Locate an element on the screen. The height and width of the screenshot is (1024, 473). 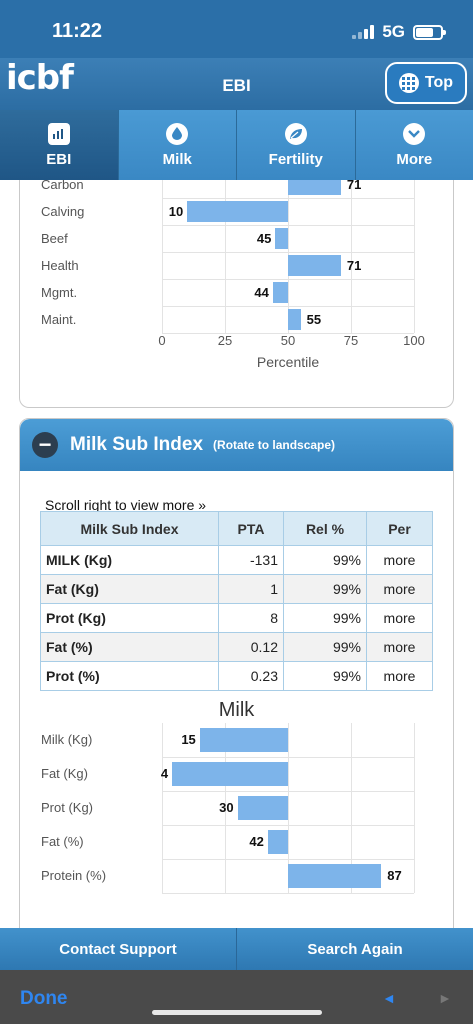
column-header: Milk Sub Index is located at coordinates (129, 528).